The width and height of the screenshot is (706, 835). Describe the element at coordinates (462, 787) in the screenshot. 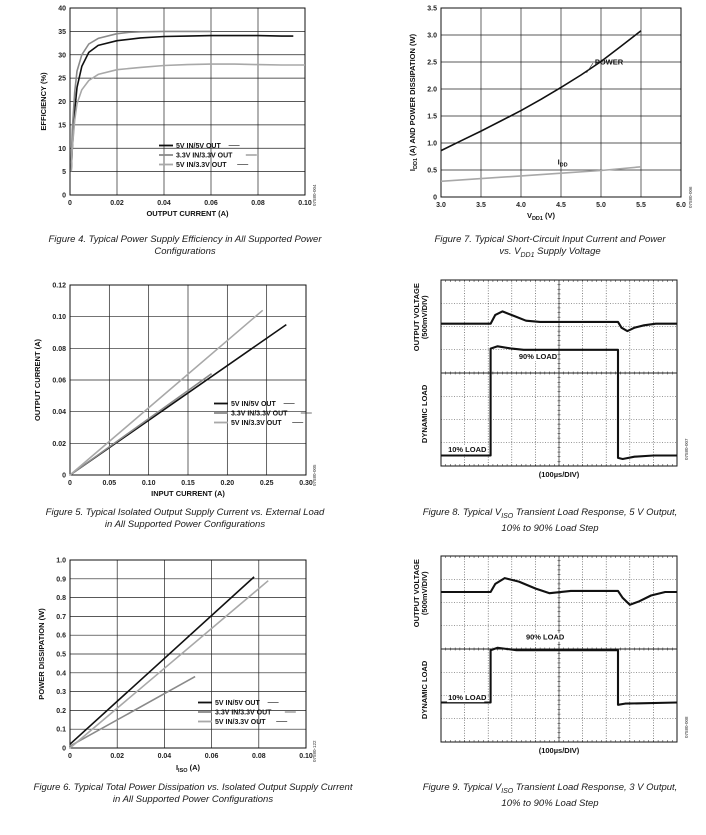

I see `caption-text: Figure 9. Typical V` at that location.